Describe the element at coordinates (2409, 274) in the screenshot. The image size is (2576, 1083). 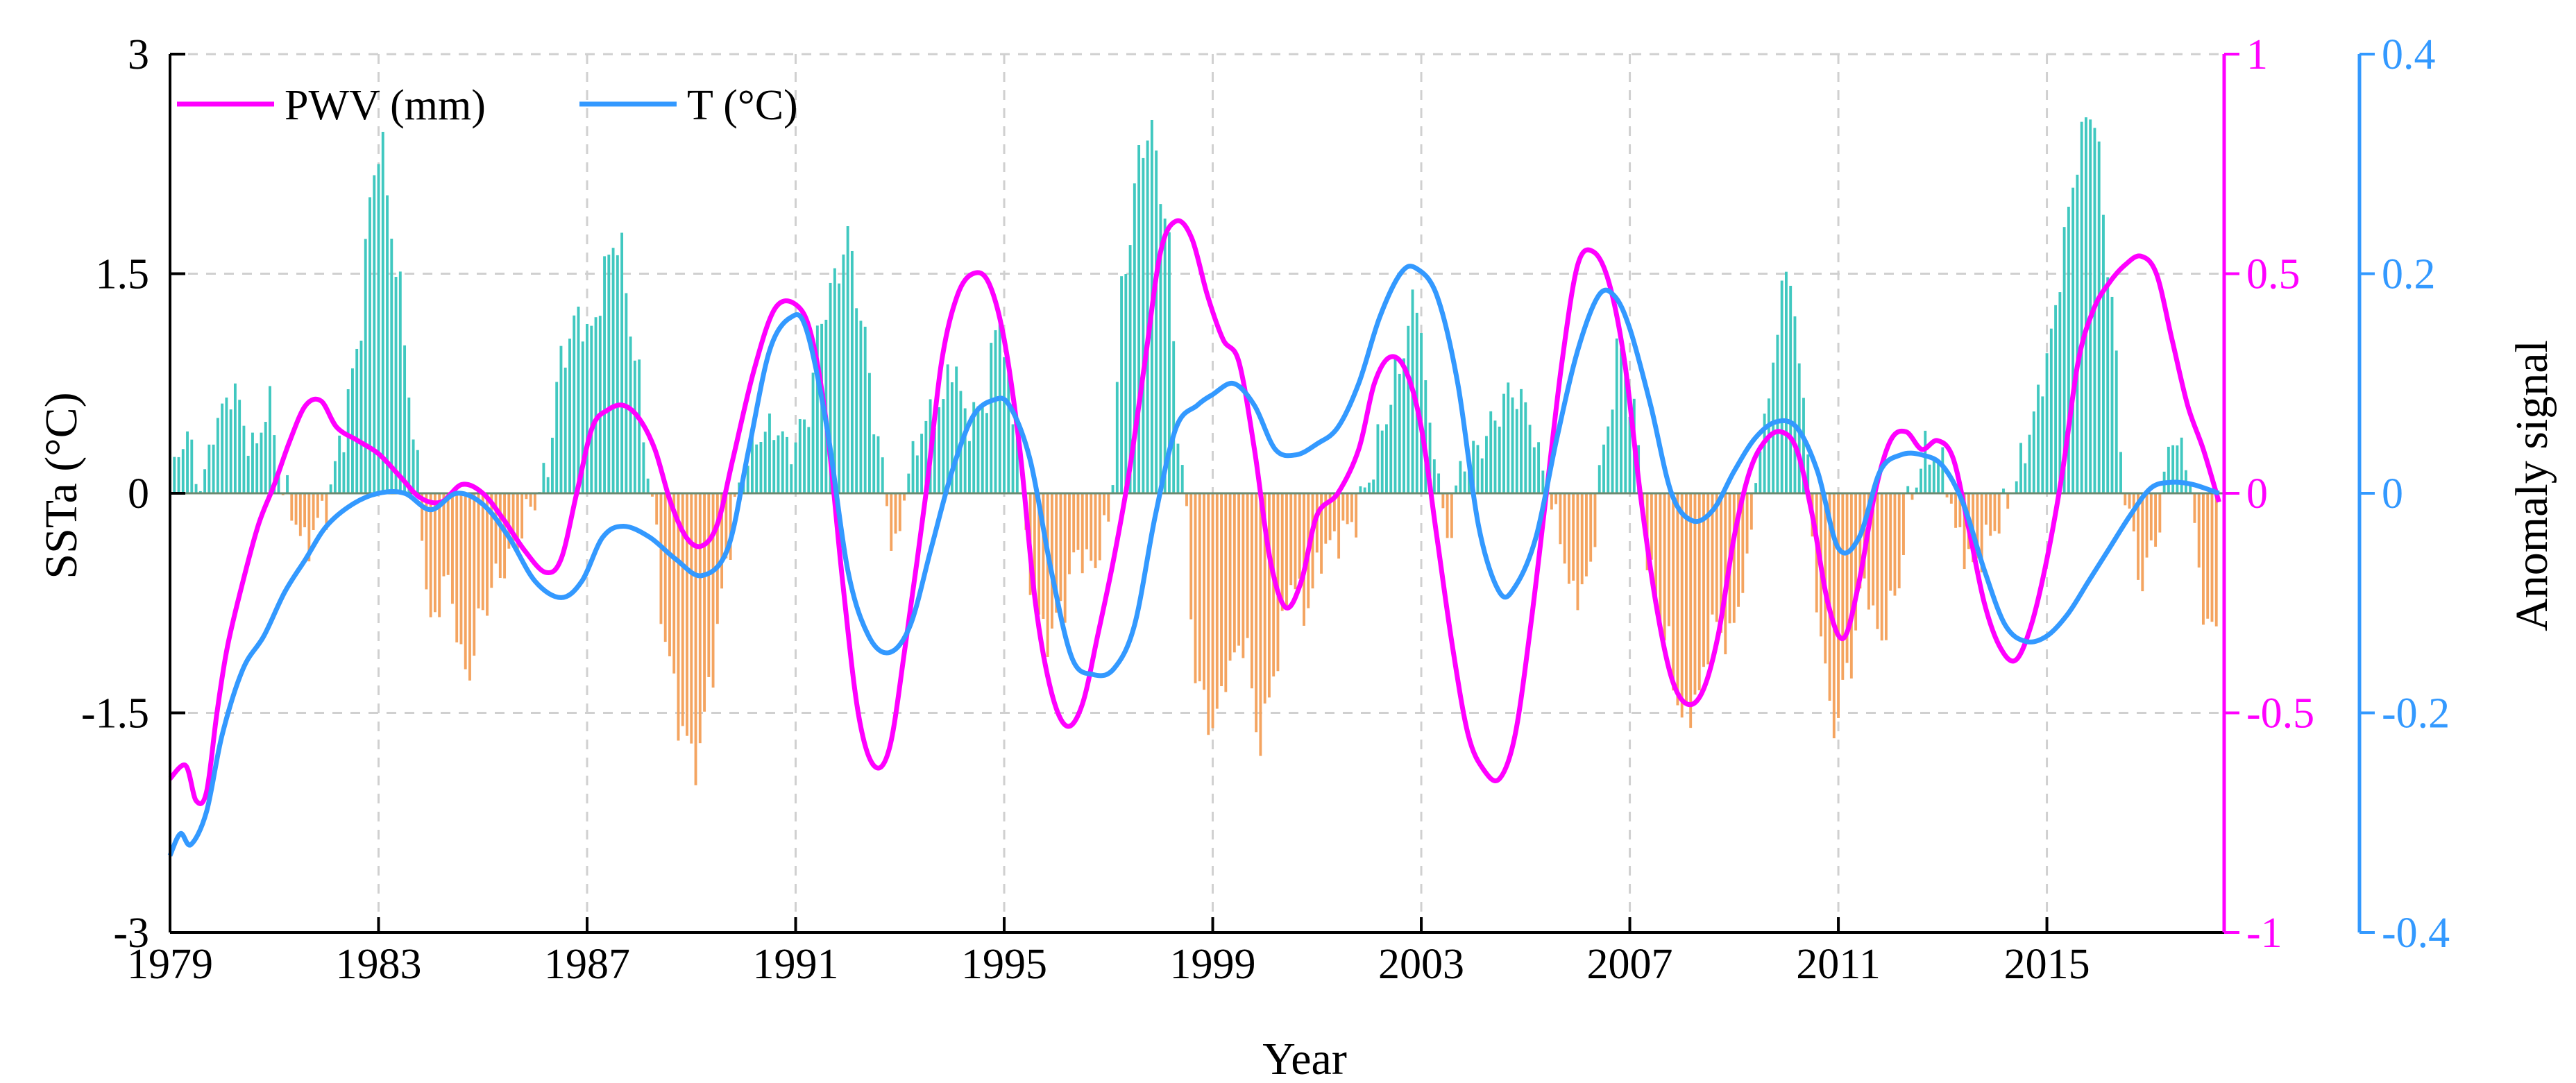
I see `y-t-tick-label: 0.2` at that location.